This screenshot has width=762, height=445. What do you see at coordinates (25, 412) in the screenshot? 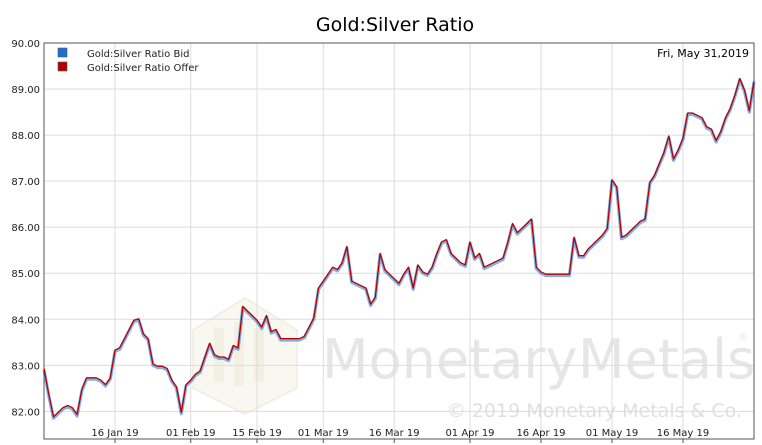
I see `y-tick-label: 82.00` at bounding box center [25, 412].